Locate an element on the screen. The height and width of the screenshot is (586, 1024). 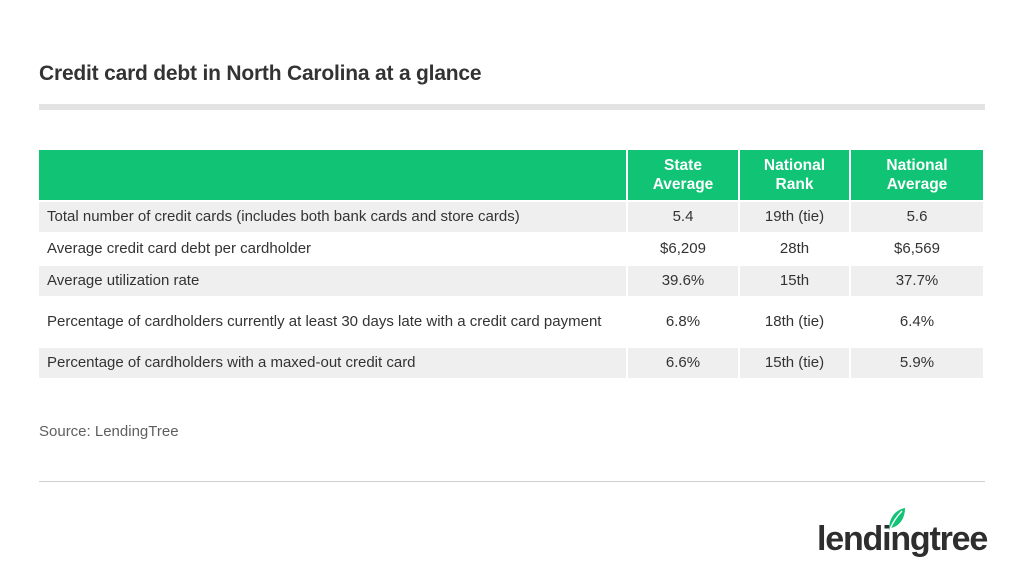
state-average-cell: 6.6% is located at coordinates (682, 362).